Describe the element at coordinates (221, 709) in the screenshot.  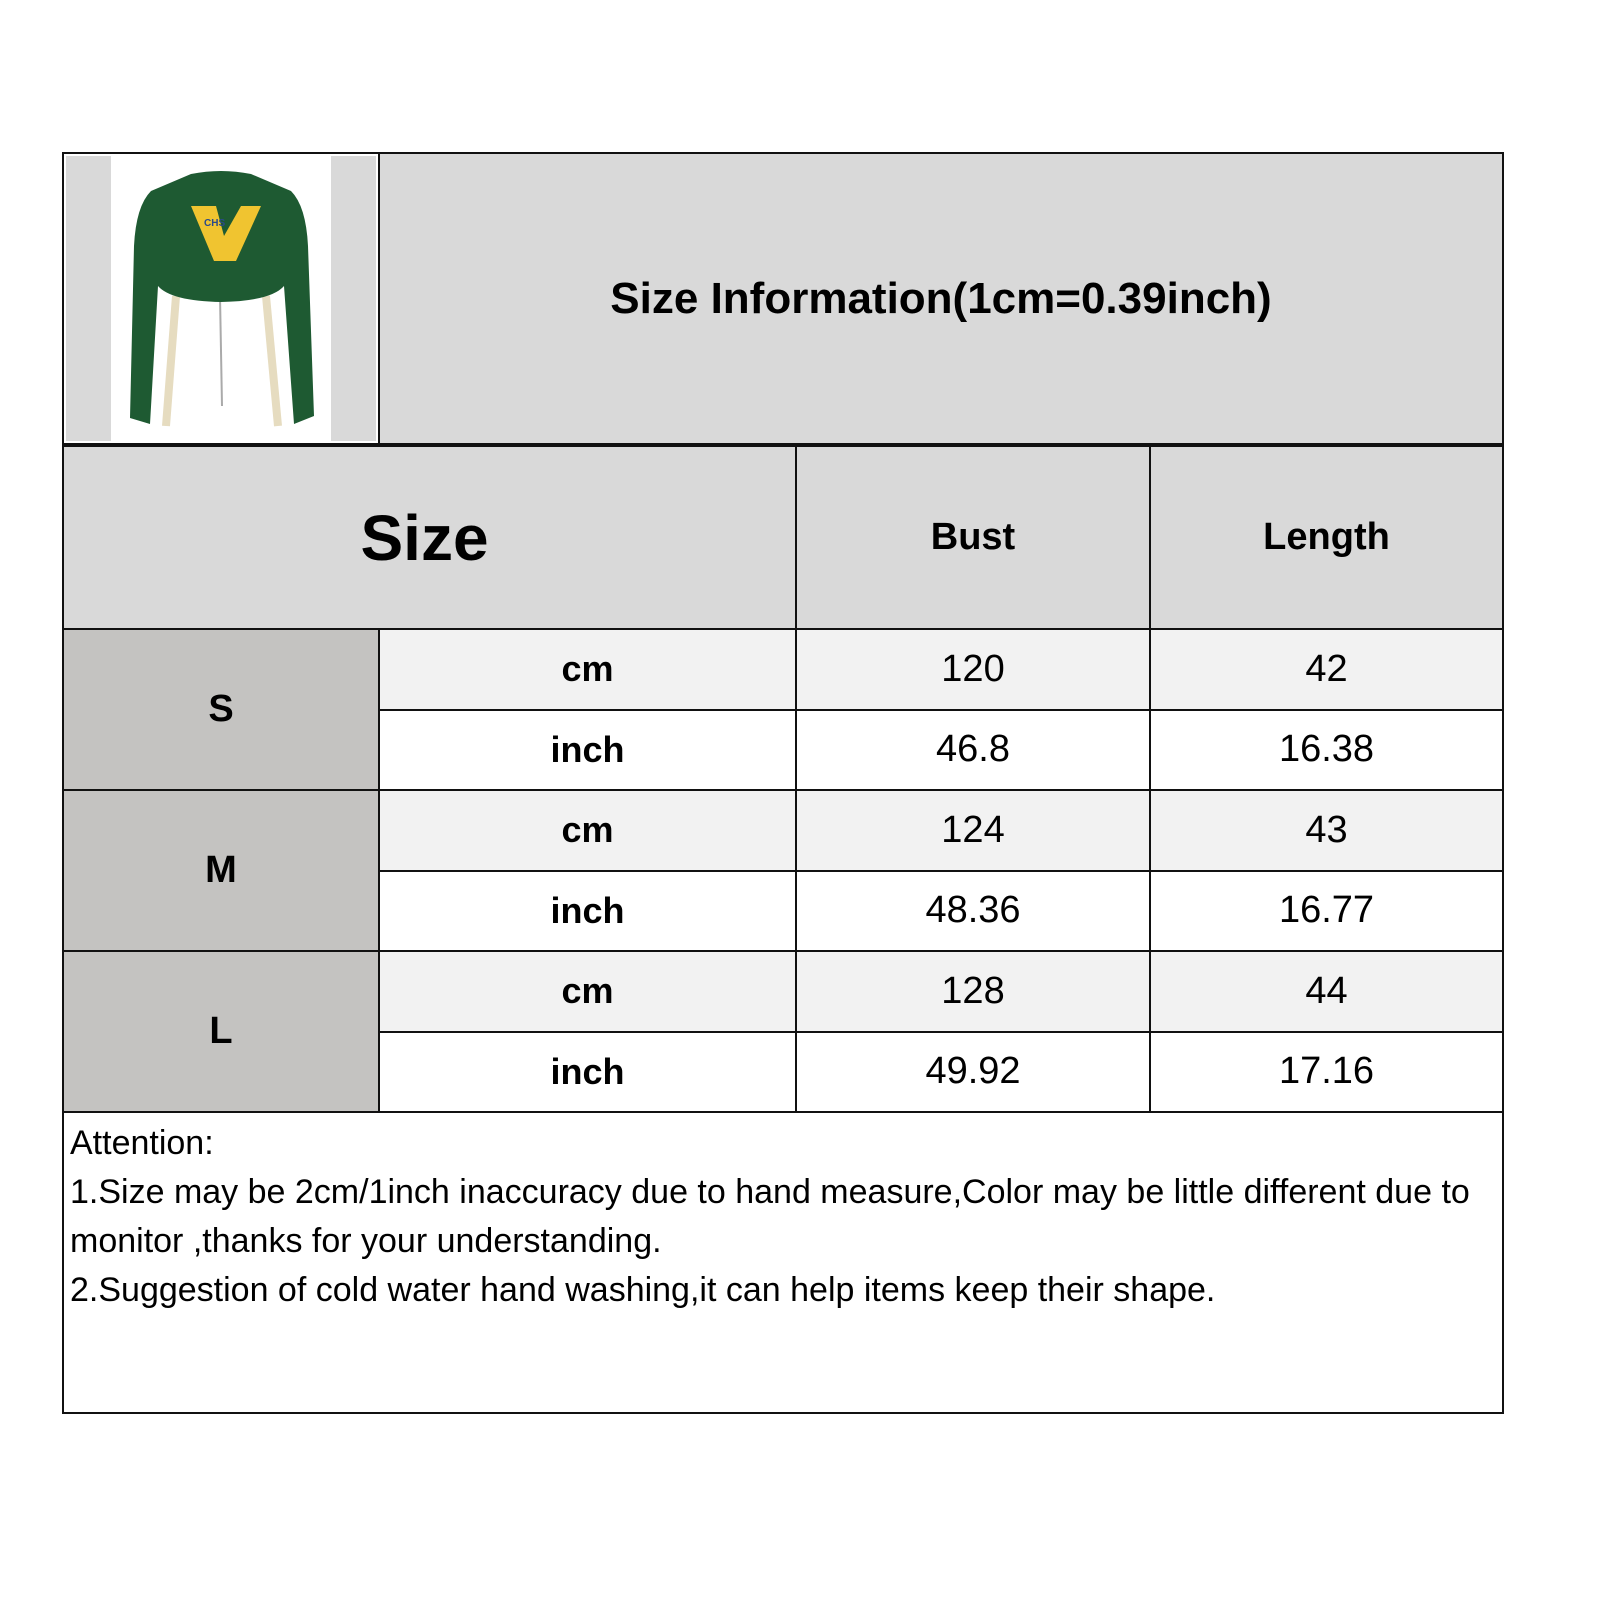
I see `size-label-0: S` at that location.